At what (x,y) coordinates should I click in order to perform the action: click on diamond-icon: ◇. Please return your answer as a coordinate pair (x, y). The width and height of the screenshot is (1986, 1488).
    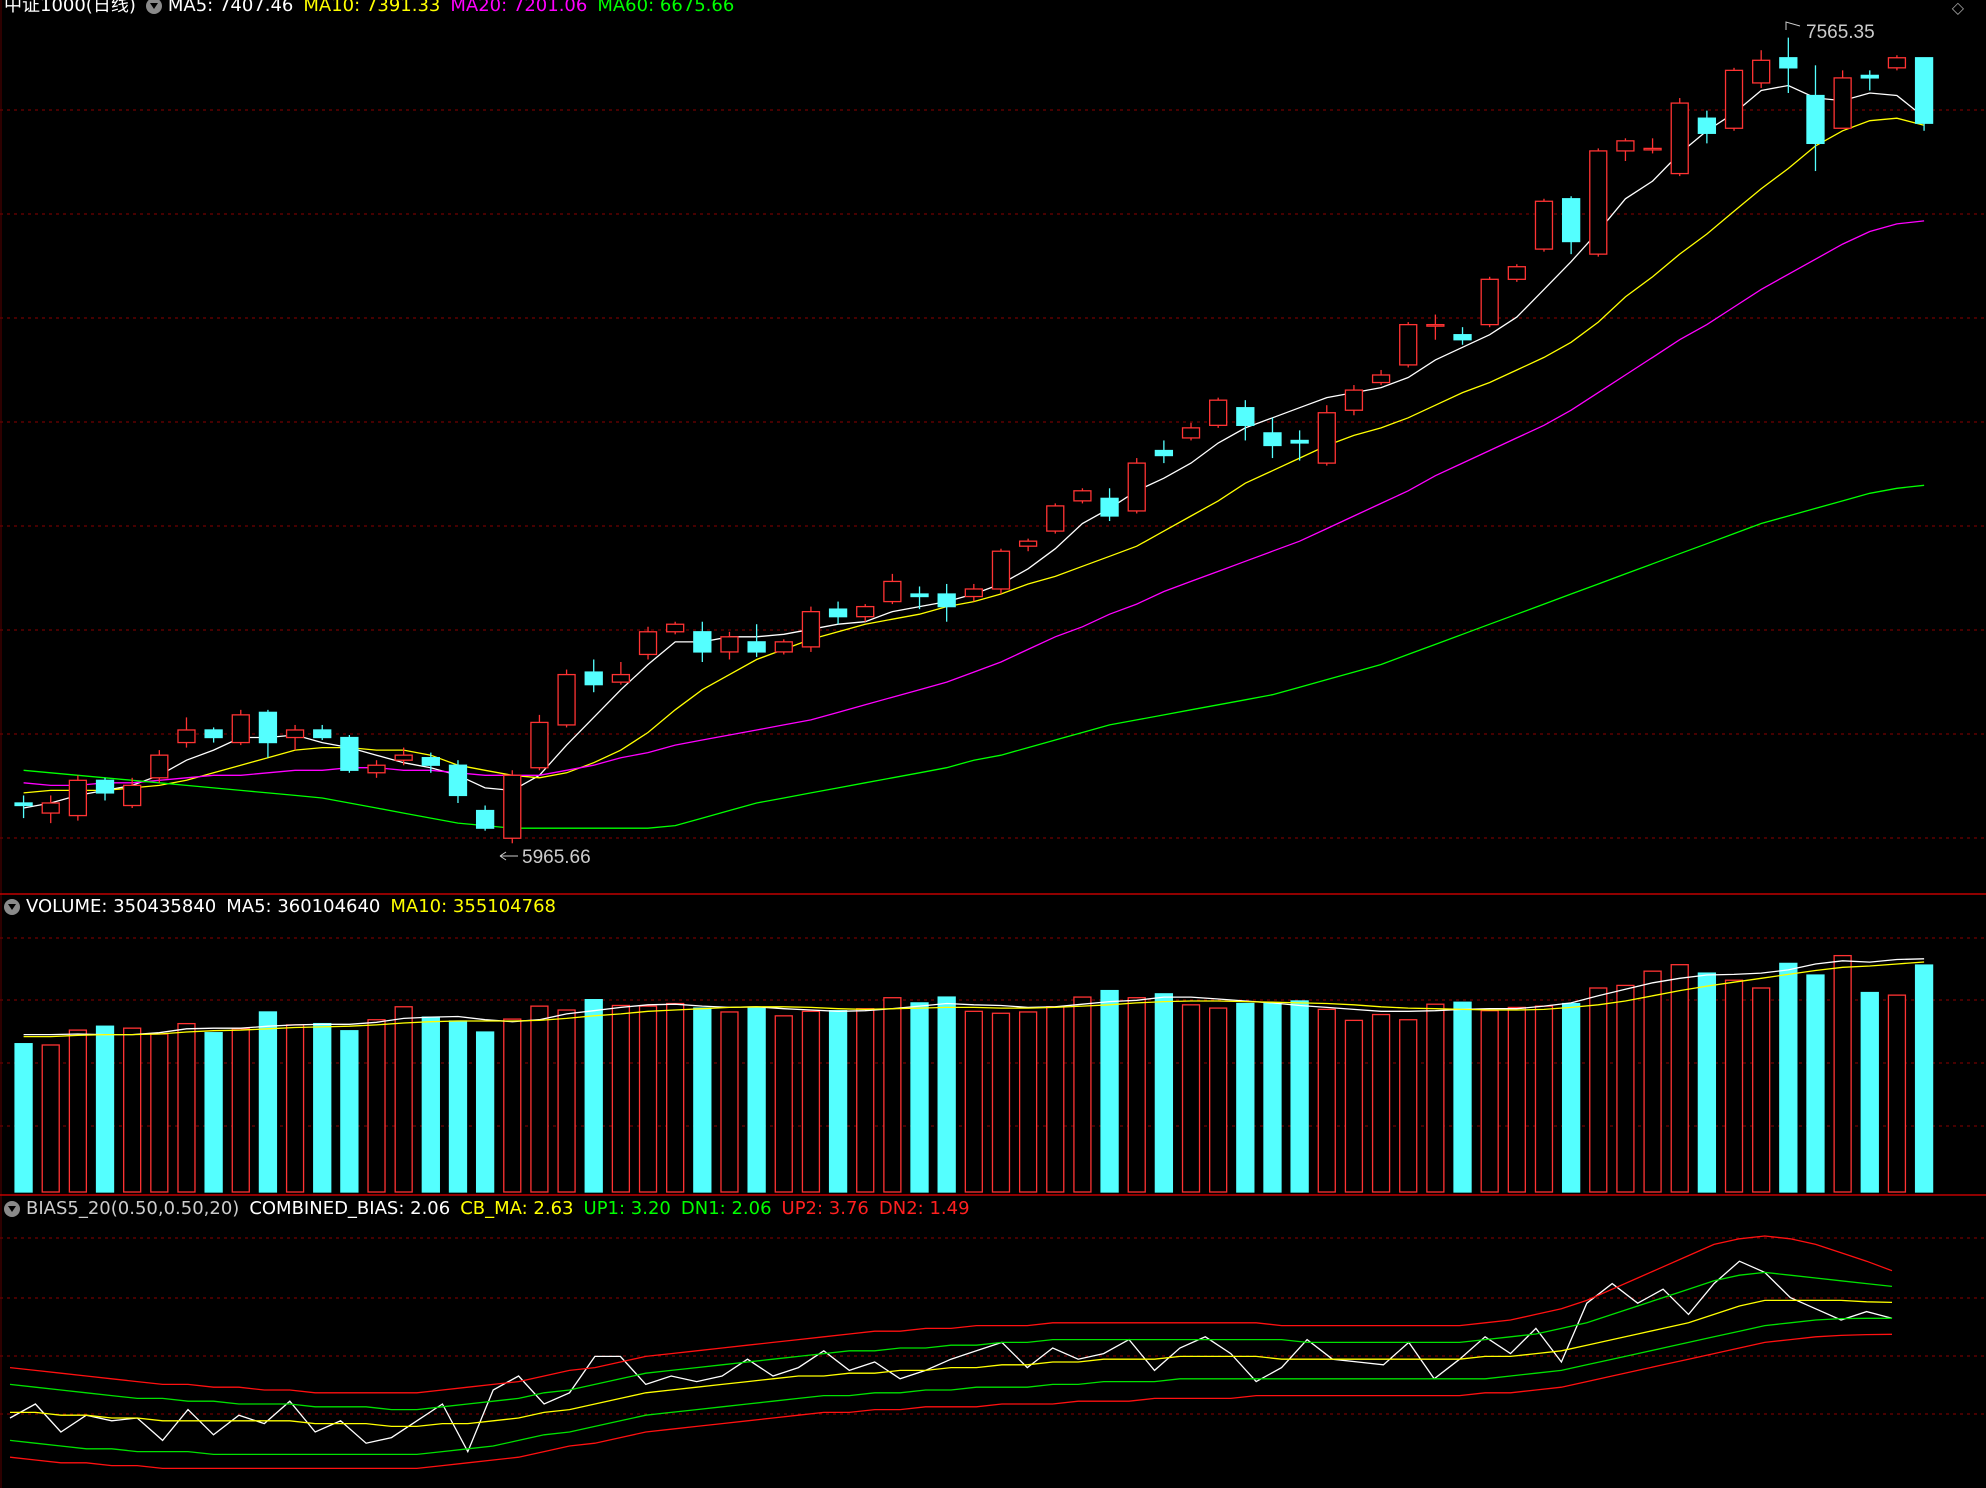
    Looking at the image, I should click on (1957, 8).